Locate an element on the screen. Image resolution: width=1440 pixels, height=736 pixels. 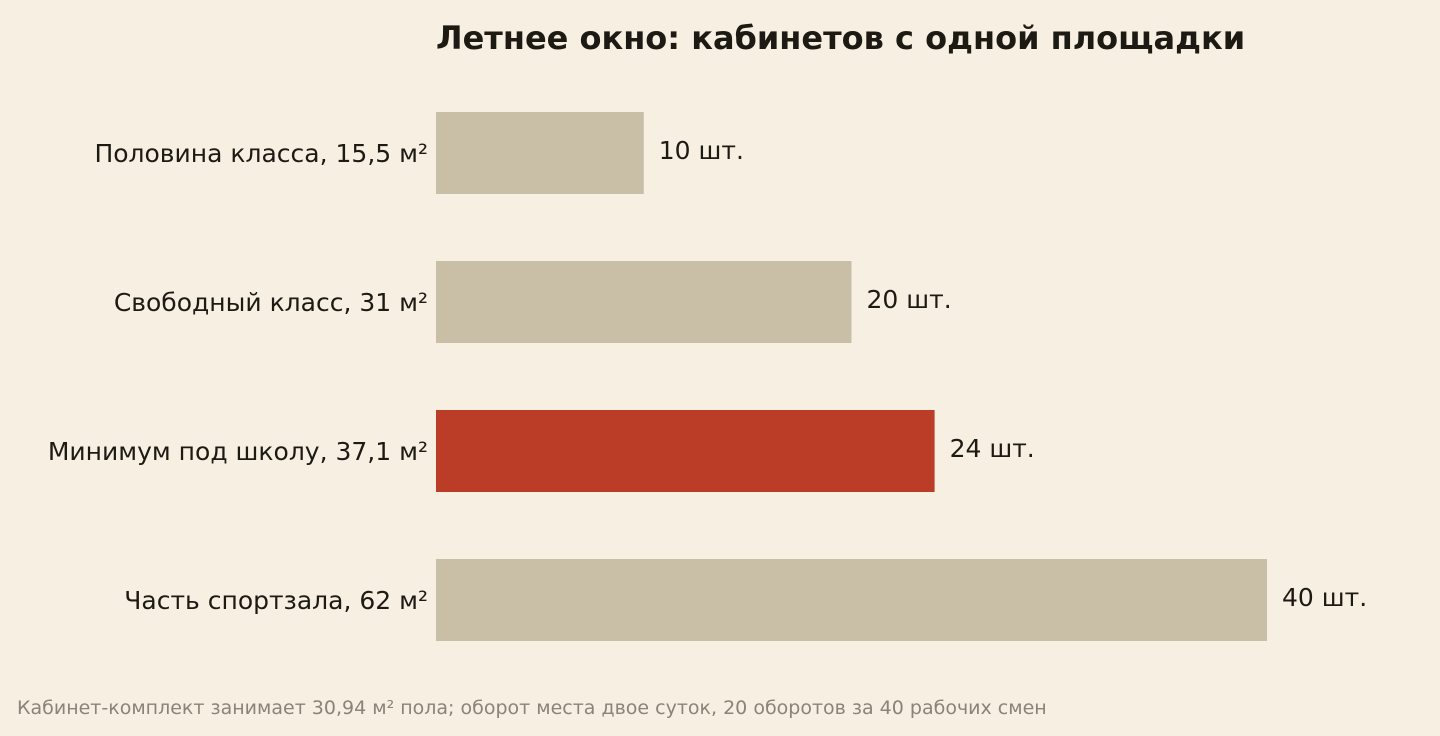
category-label-2: Свободный класс, 31 м² is located at coordinates (271, 302).